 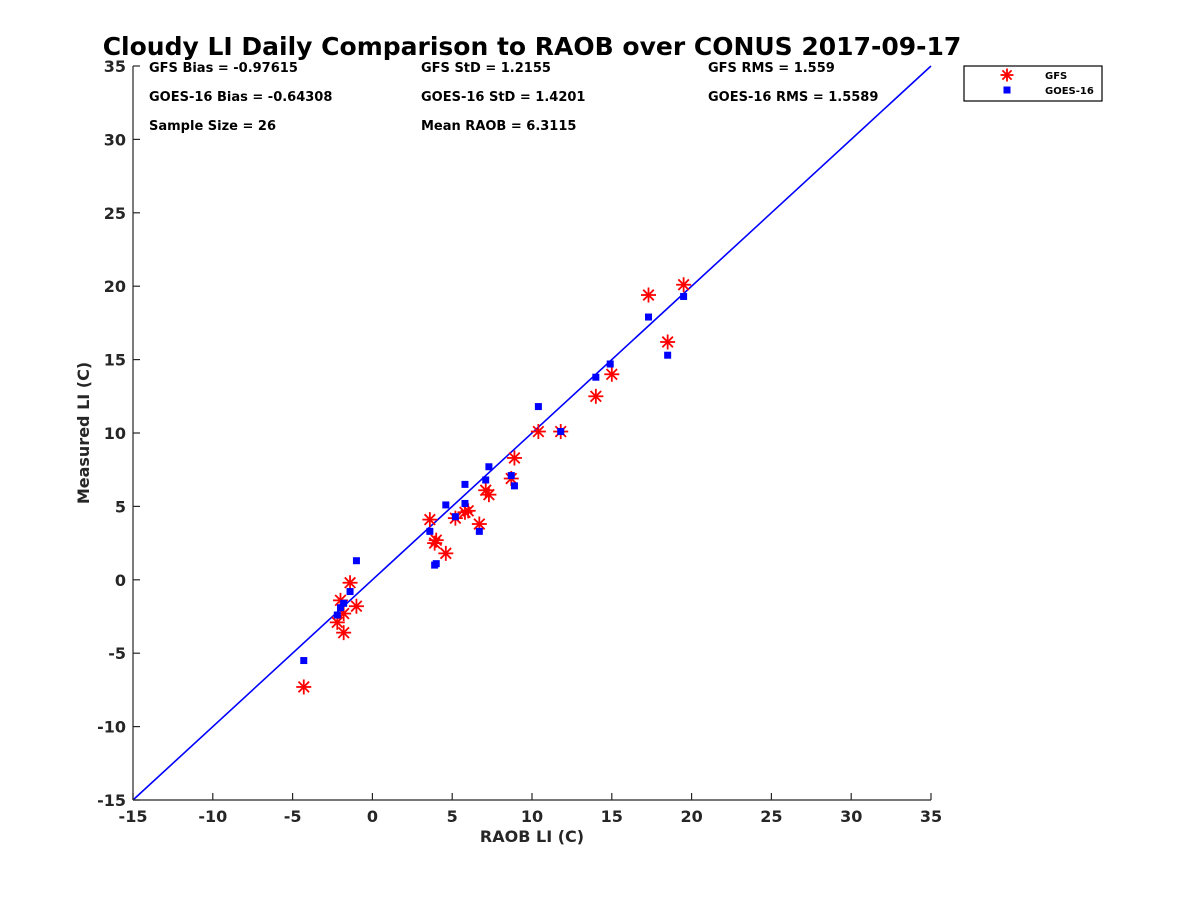 I want to click on x-tick-label: 10, so click(x=532, y=816).